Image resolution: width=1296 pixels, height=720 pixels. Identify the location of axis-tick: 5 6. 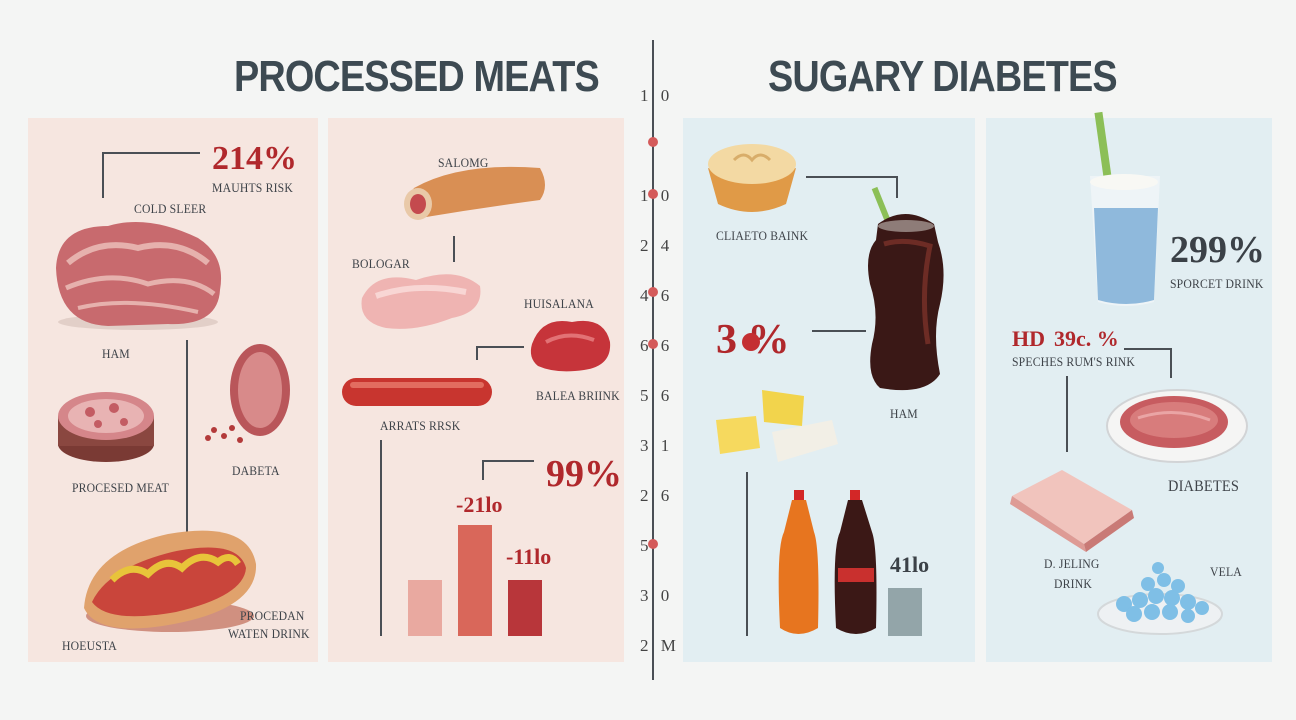
(657, 395).